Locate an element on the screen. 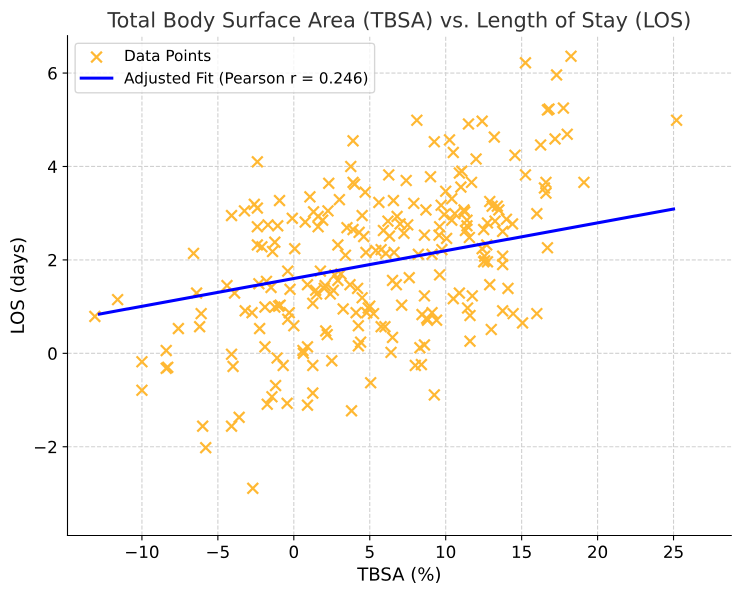 This screenshot has width=750, height=595. x-tick-label: 10 is located at coordinates (446, 552).